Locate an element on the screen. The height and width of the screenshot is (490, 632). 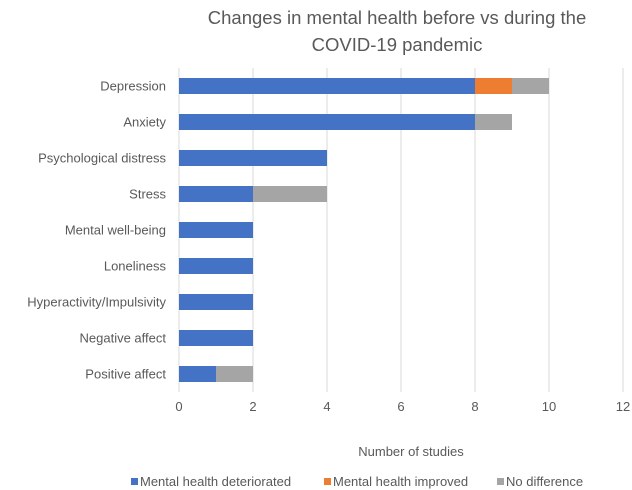
x-tick-labels: 0 2 4 6 8 10 12 is located at coordinates (402, 406).